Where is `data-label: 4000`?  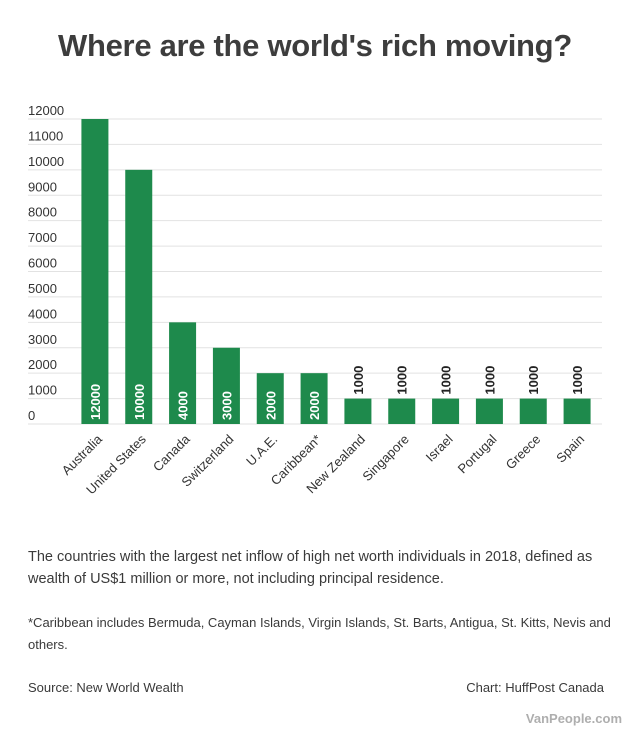 data-label: 4000 is located at coordinates (183, 405).